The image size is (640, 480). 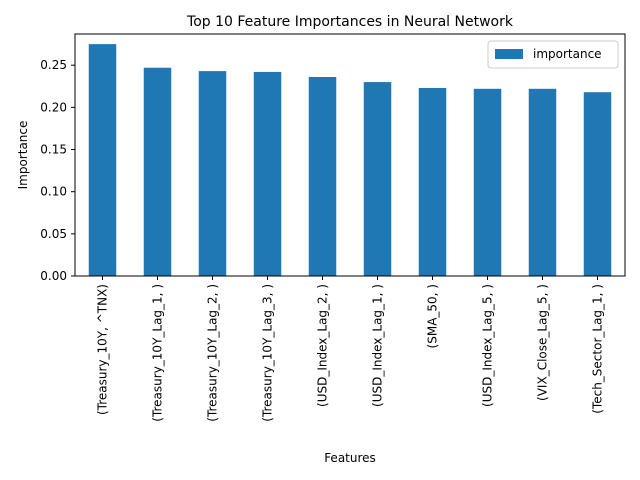 I want to click on x-axis-label: Features, so click(x=350, y=458).